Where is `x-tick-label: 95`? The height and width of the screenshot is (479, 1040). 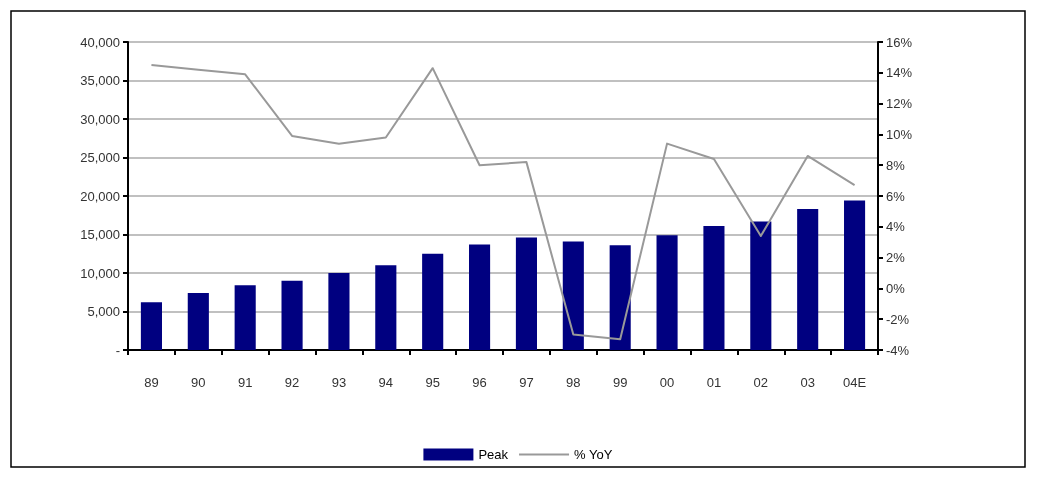
x-tick-label: 95 is located at coordinates (432, 382).